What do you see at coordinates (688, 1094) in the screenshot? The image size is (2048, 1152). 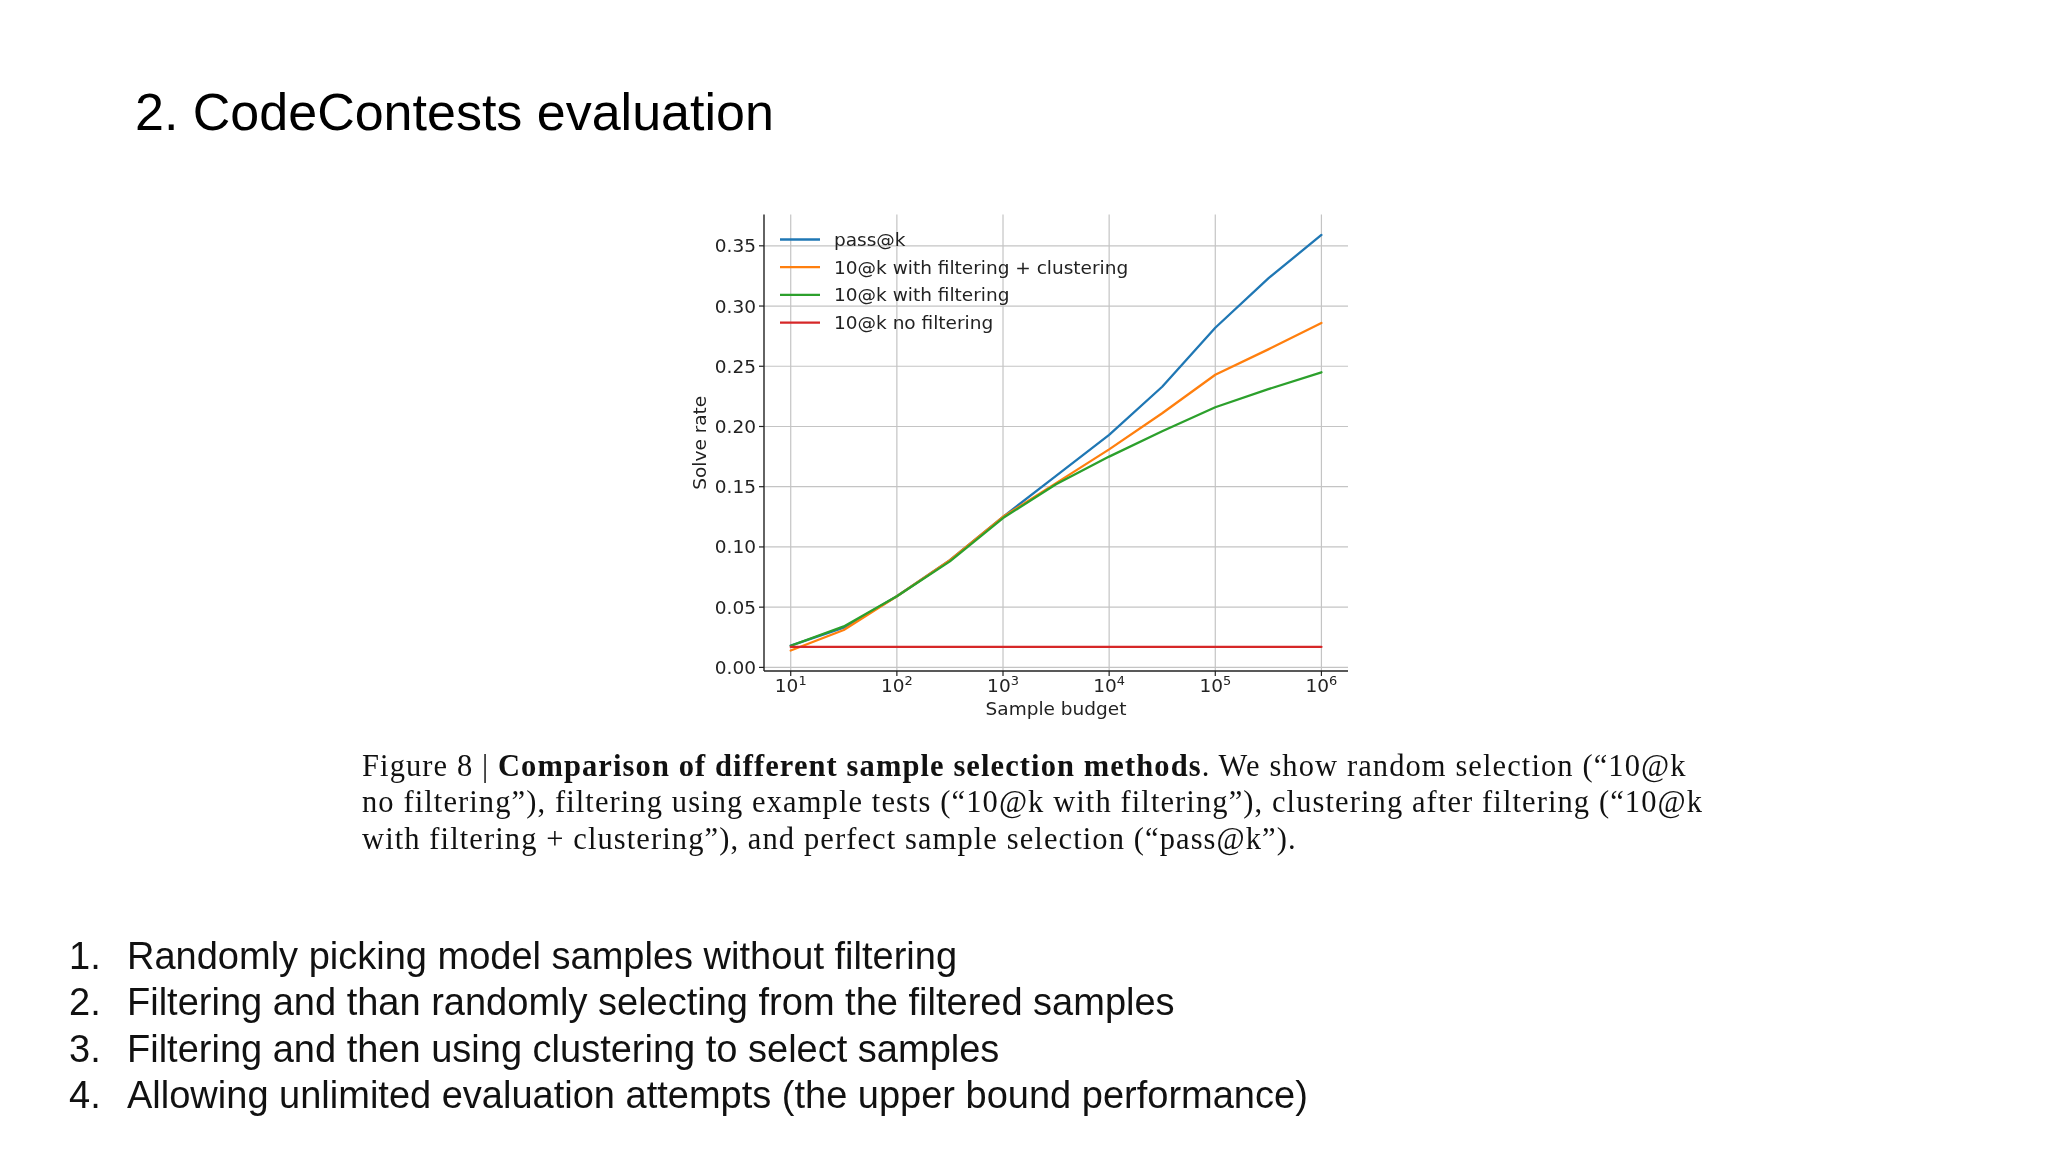 I see `text: 4. Allowing unlimited evaluation attempts (the upper bound performance)` at bounding box center [688, 1094].